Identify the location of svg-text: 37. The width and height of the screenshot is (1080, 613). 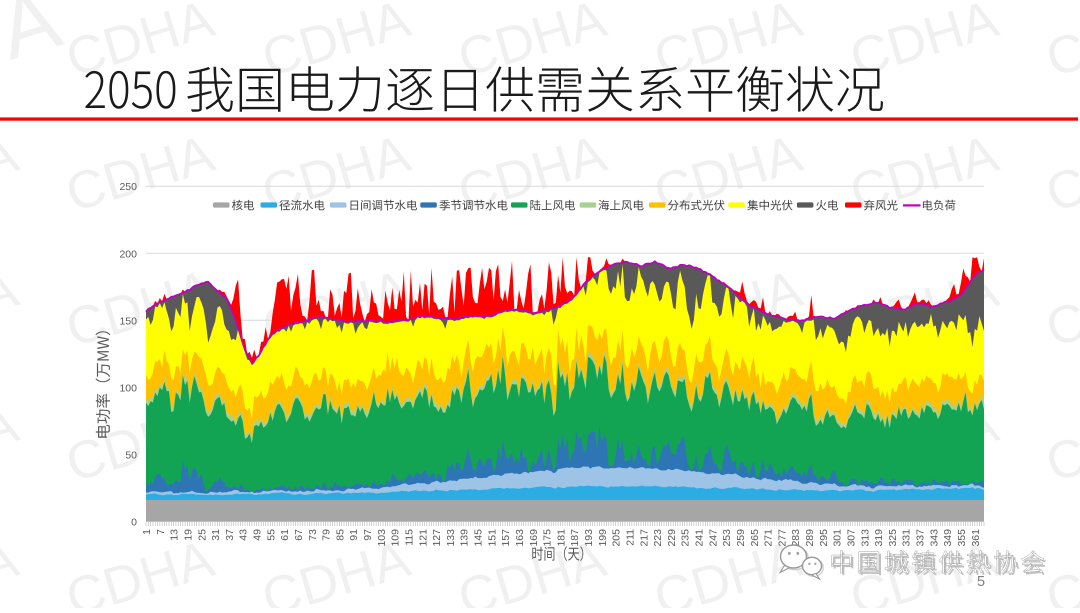
(230, 535).